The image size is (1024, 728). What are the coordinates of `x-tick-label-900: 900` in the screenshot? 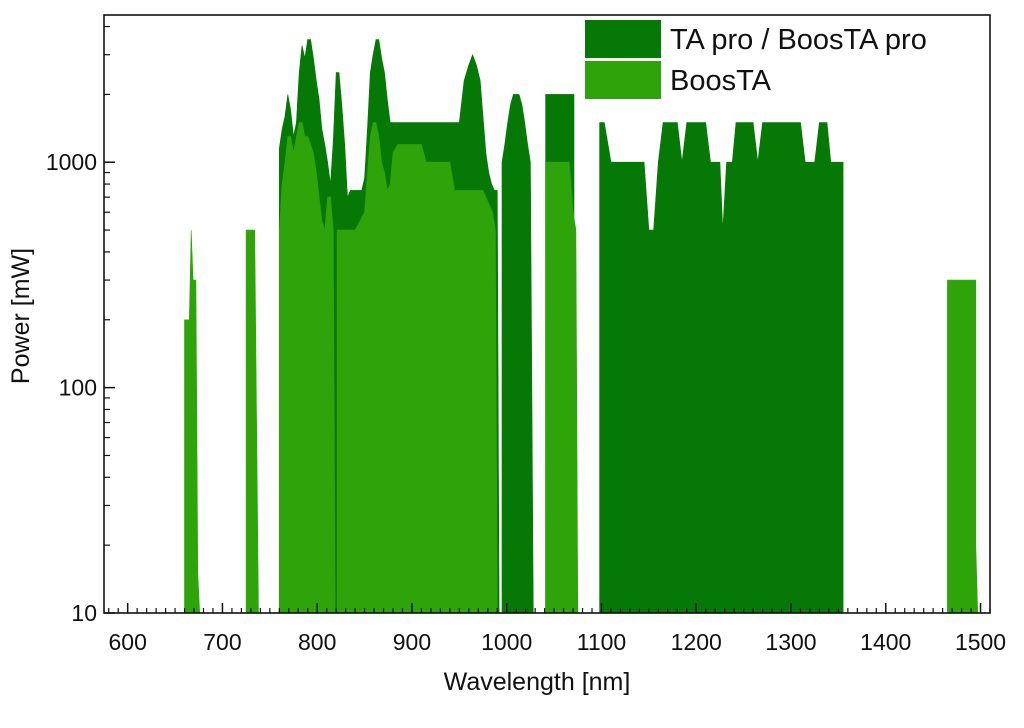 It's located at (412, 642).